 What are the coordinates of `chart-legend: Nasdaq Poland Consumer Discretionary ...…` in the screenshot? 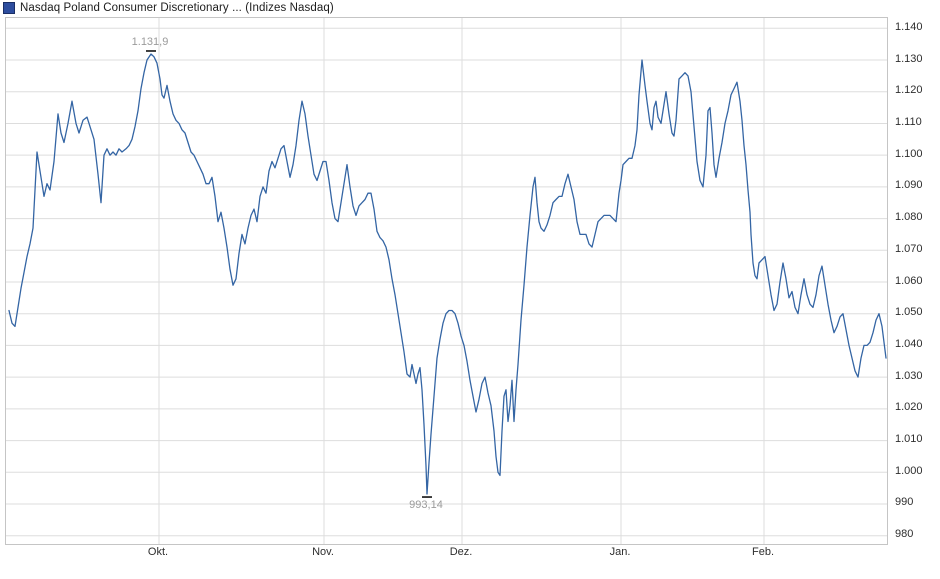 It's located at (168, 8).